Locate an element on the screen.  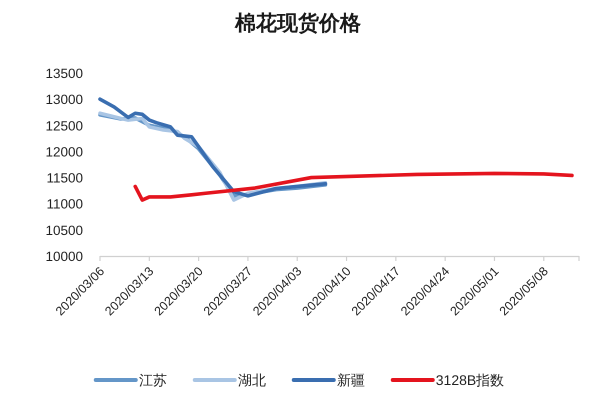
legend-label: 江苏 is located at coordinates (152, 380).